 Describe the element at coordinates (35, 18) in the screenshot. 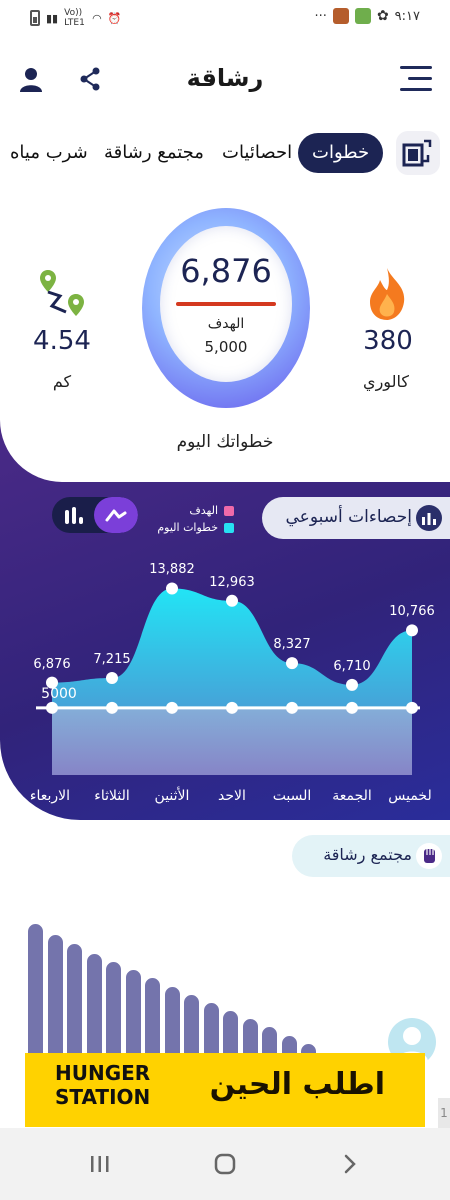

I see `battery-icon` at that location.